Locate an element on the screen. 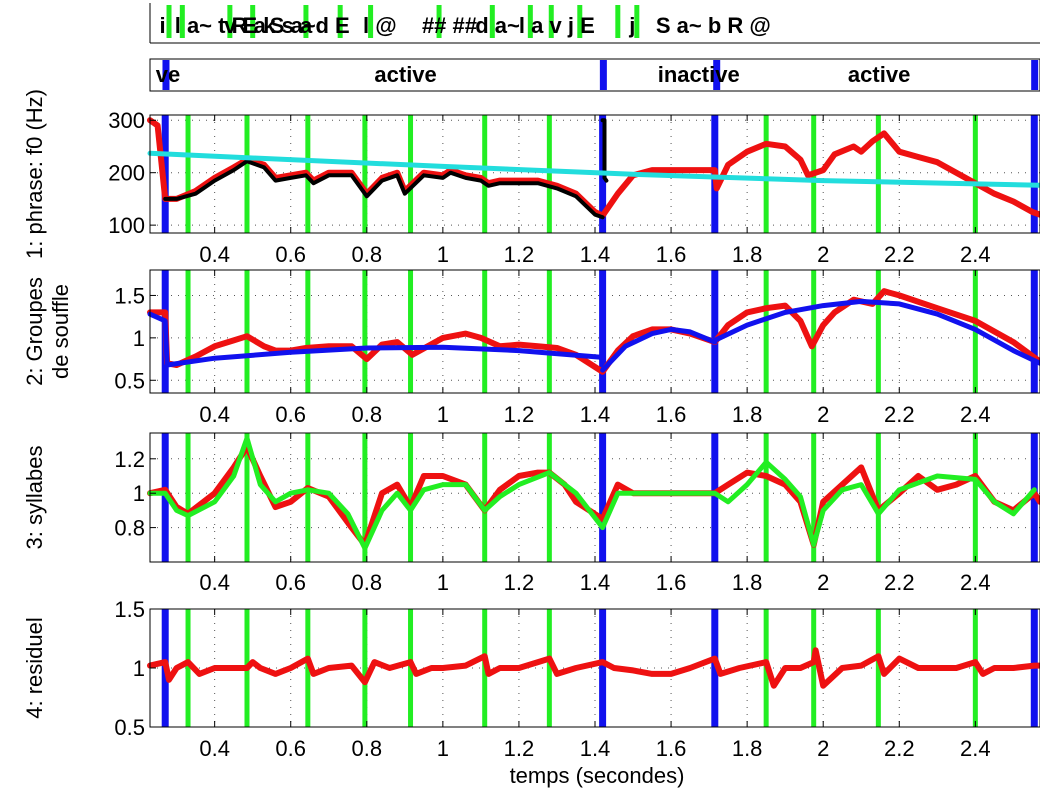 Image resolution: width=1040 pixels, height=795 pixels. phoneme-label: S a~ b R @ is located at coordinates (713, 25).